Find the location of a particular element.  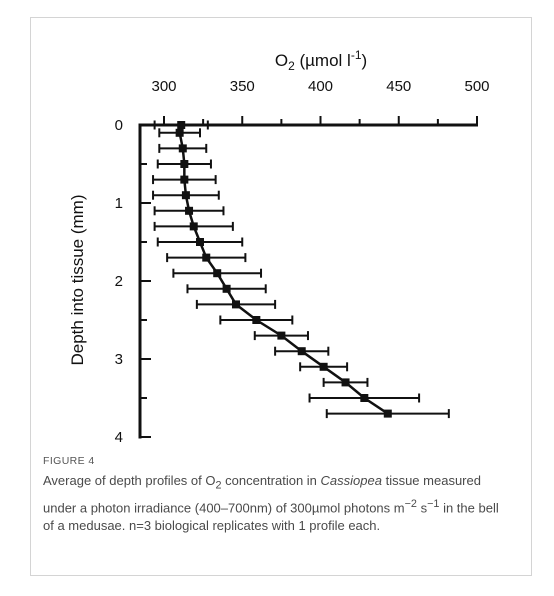

y-tick-label: 4 is located at coordinates (119, 437).